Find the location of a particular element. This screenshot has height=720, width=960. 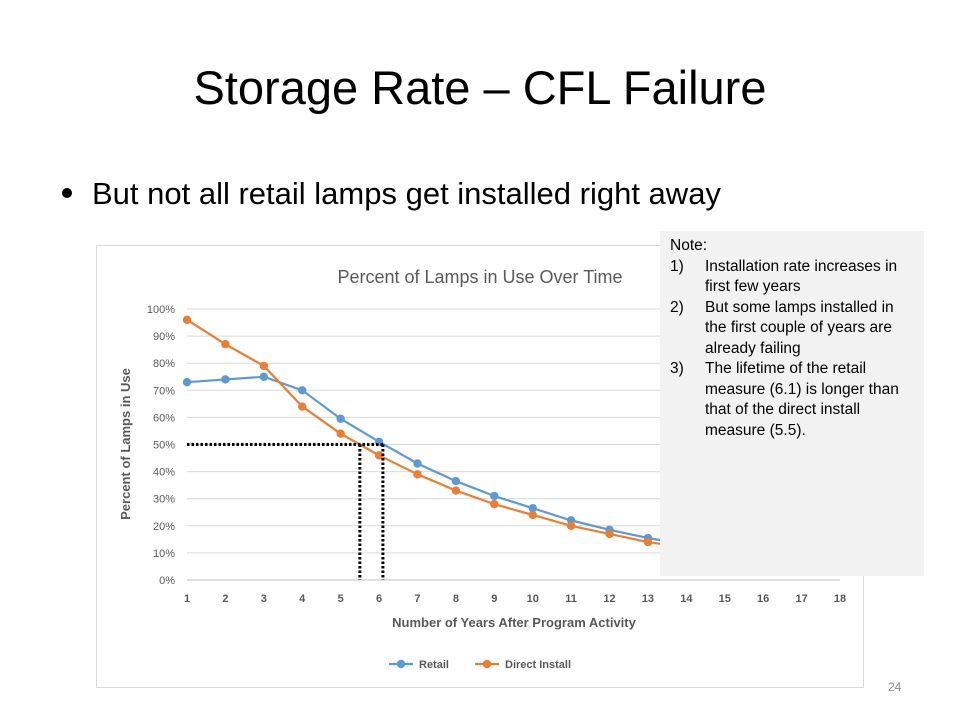

x-tick-label: 11 is located at coordinates (571, 599).